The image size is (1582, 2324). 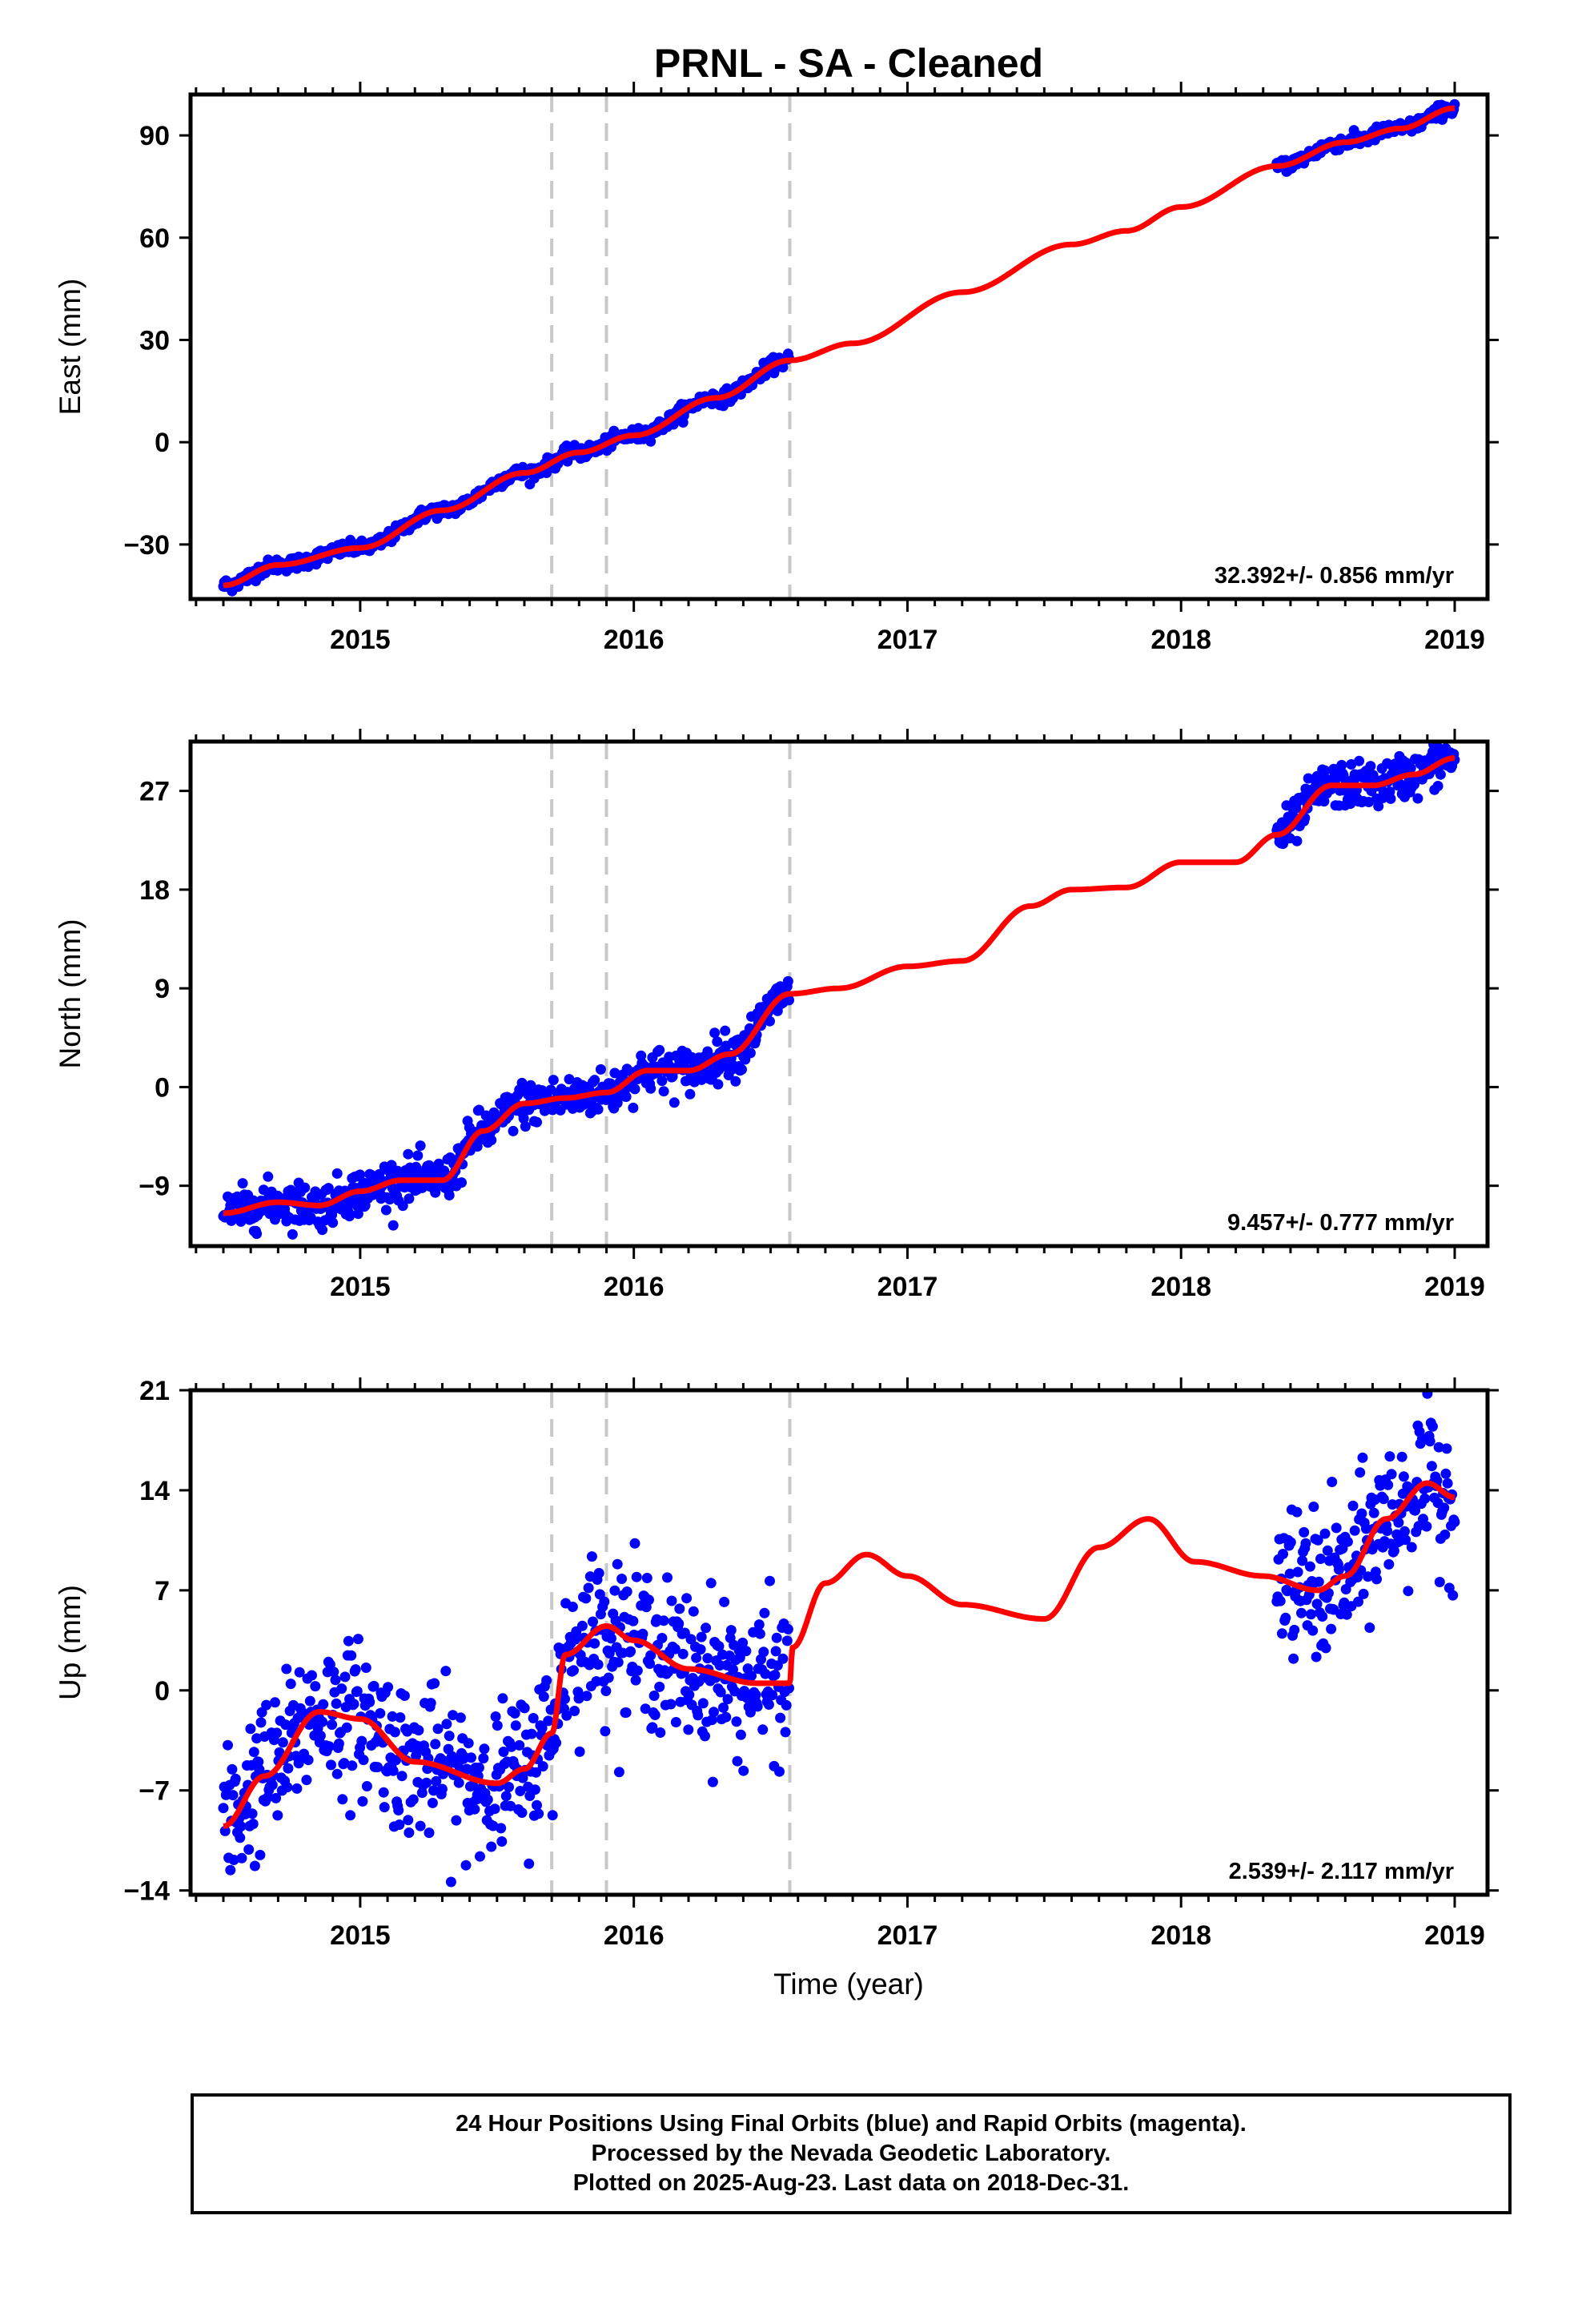 What do you see at coordinates (70, 1642) in the screenshot?
I see `y-axis-label-up: Up (mm)` at bounding box center [70, 1642].